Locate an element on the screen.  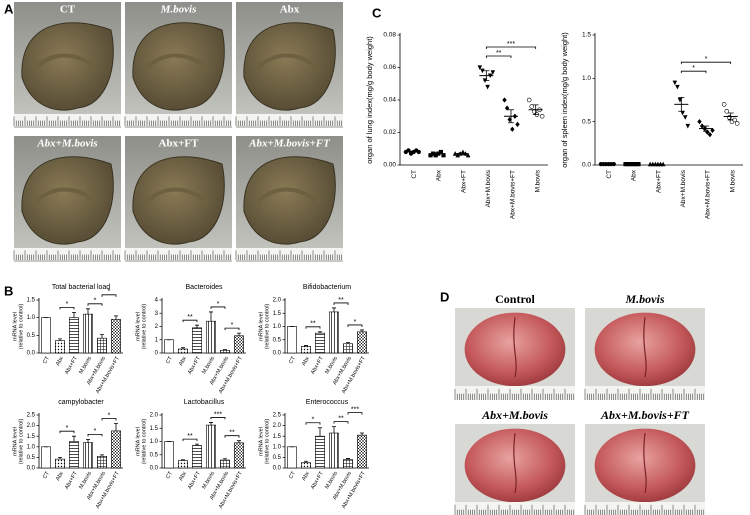
lung-photo is located at coordinates (644, 469).